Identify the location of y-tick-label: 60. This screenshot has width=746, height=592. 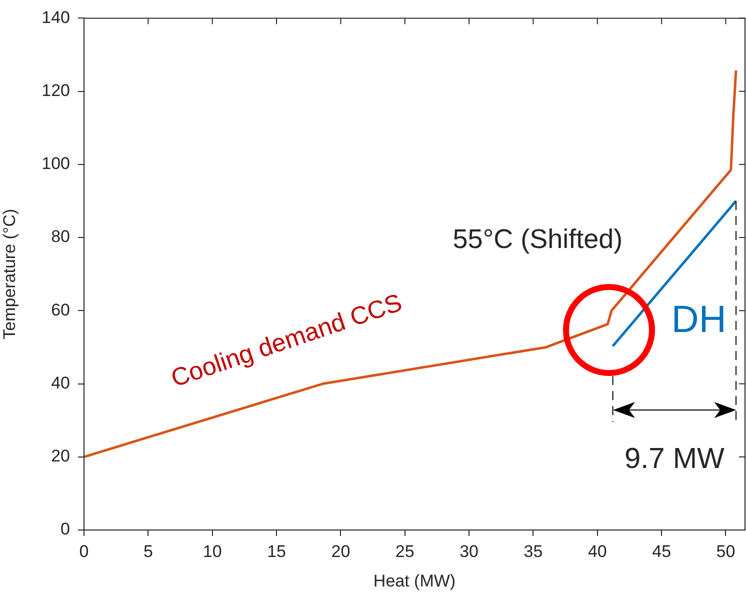
(60, 310).